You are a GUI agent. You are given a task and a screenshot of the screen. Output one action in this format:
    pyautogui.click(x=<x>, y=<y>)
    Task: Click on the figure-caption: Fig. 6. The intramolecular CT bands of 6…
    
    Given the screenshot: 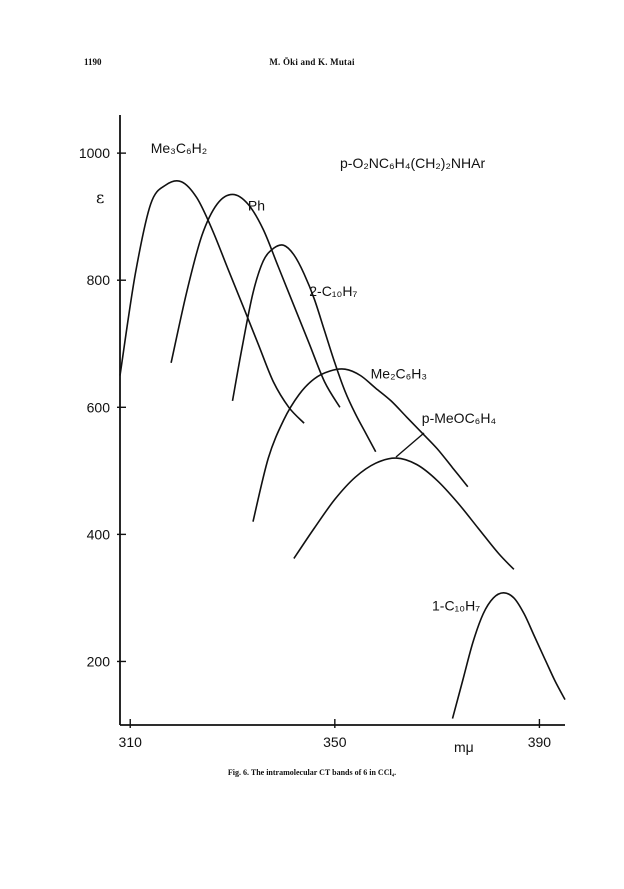 What is the action you would take?
    pyautogui.click(x=312, y=772)
    